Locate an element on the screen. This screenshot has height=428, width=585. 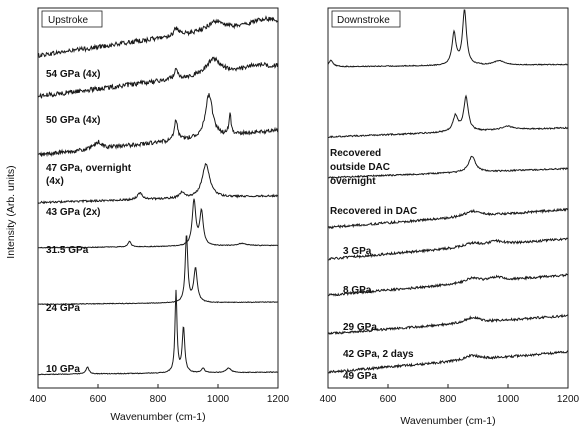
series-label-line: (4x) is located at coordinates (55, 181).